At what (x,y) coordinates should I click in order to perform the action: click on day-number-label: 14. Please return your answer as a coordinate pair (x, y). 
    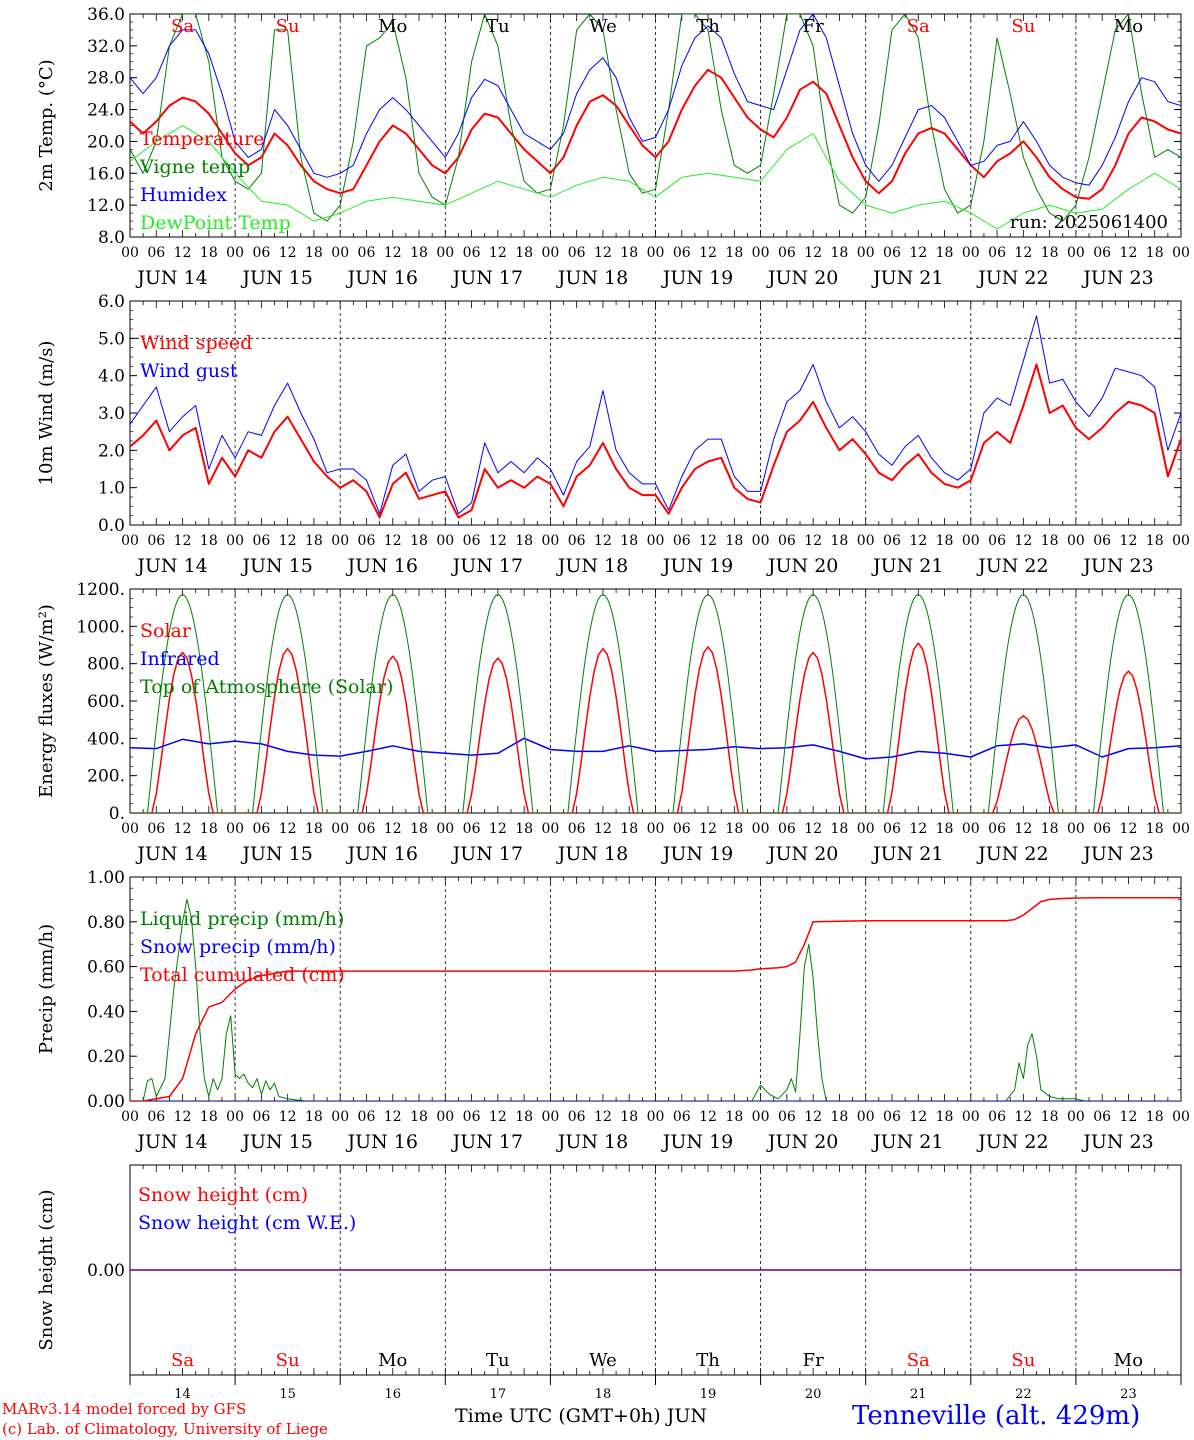
    Looking at the image, I should click on (182, 1394).